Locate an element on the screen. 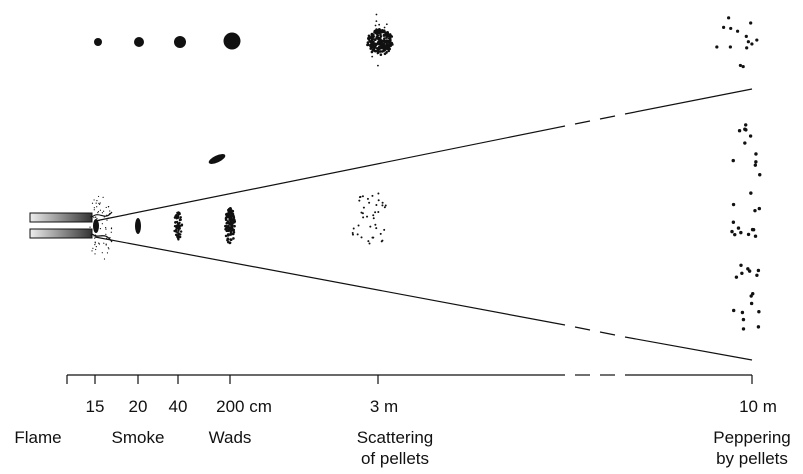 The width and height of the screenshot is (803, 474). stage-label: by pellets is located at coordinates (752, 458).